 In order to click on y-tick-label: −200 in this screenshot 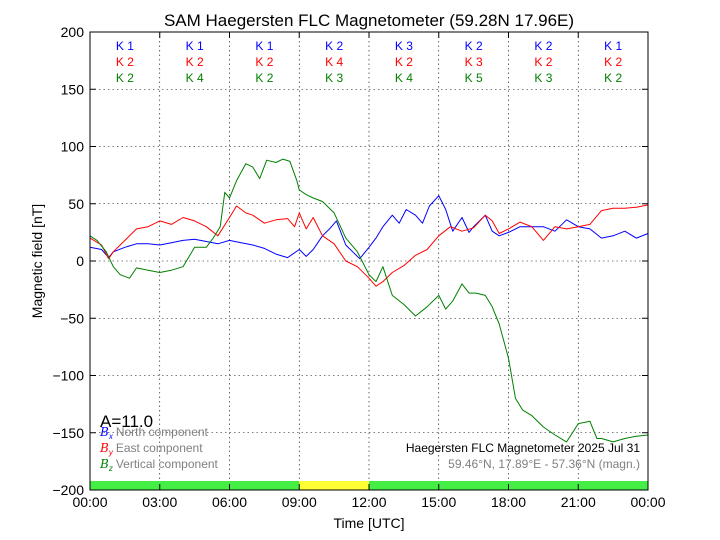, I will do `click(68, 490)`.